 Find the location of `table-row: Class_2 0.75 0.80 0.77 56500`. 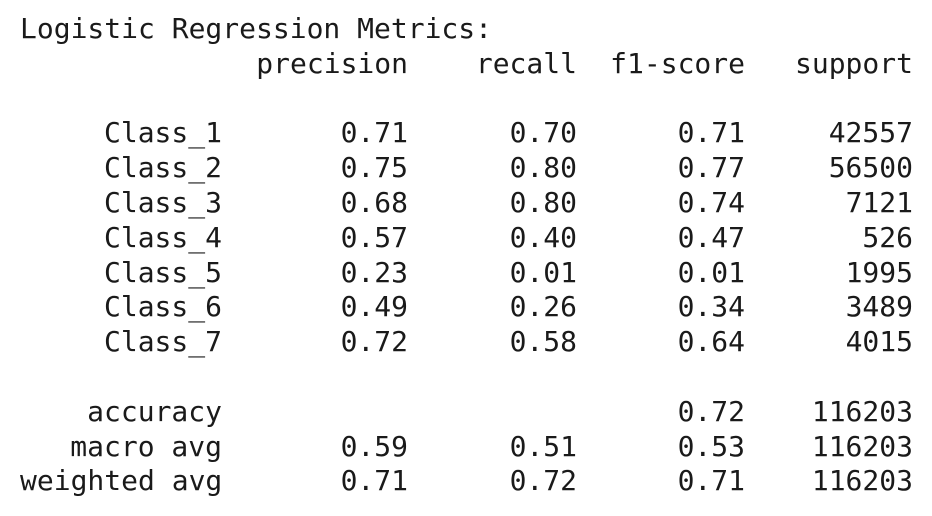

table-row: Class_2 0.75 0.80 0.77 56500 is located at coordinates (466, 168).